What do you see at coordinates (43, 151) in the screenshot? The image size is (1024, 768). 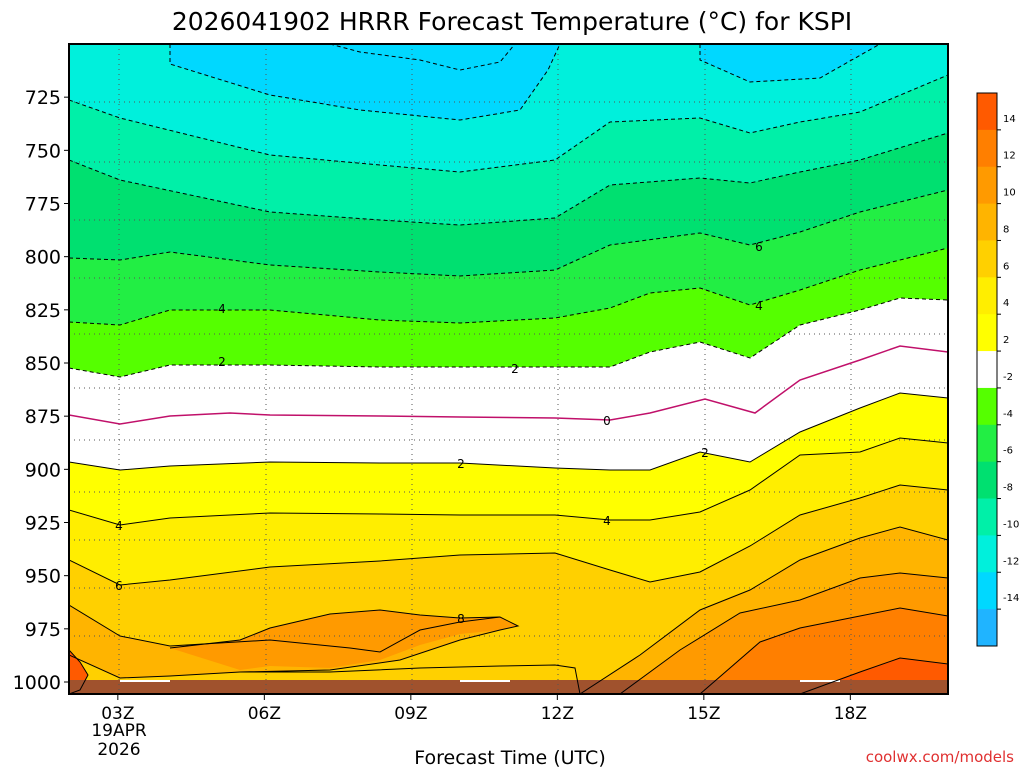 I see `y-tick-label: 750` at bounding box center [43, 151].